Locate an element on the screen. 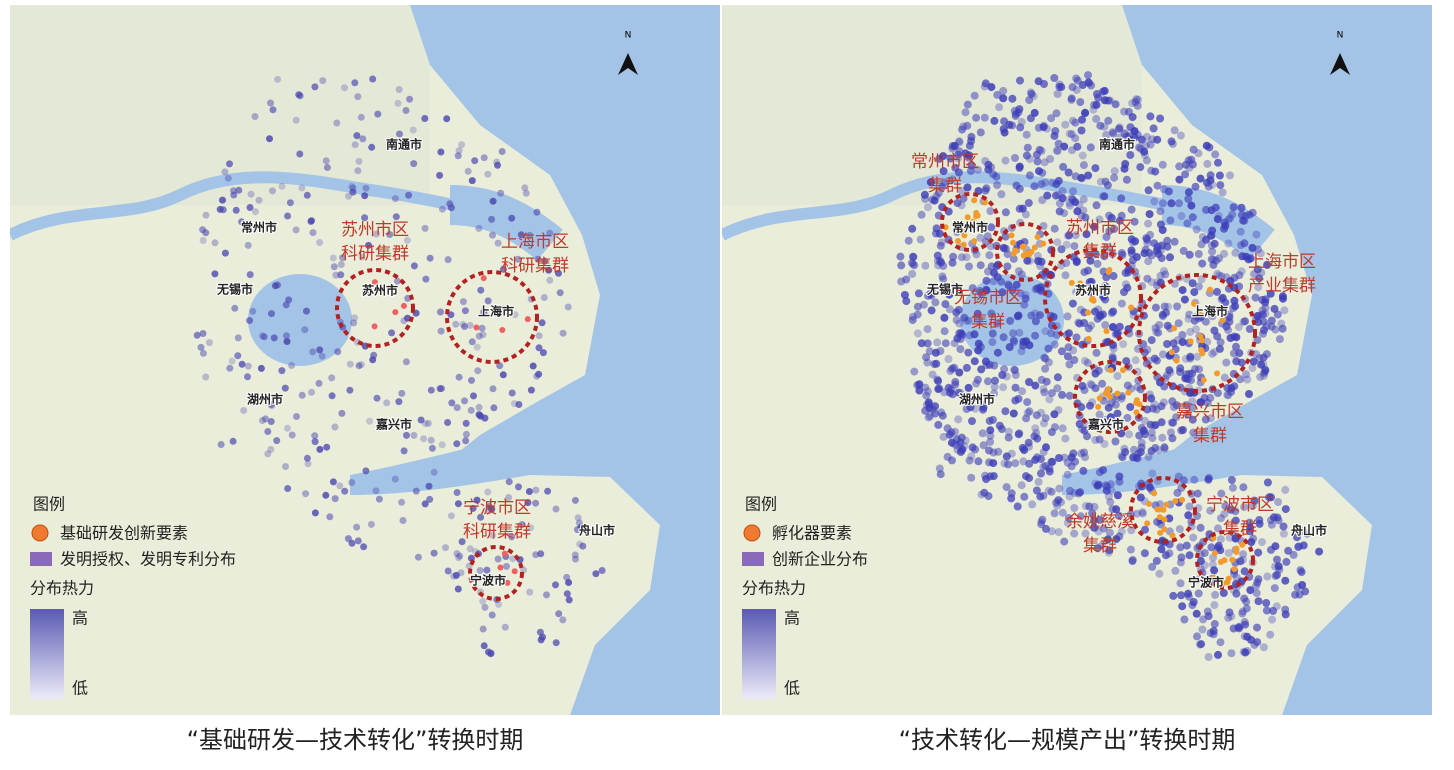 The height and width of the screenshot is (770, 1454). north-arrow is located at coordinates (1340, 64).